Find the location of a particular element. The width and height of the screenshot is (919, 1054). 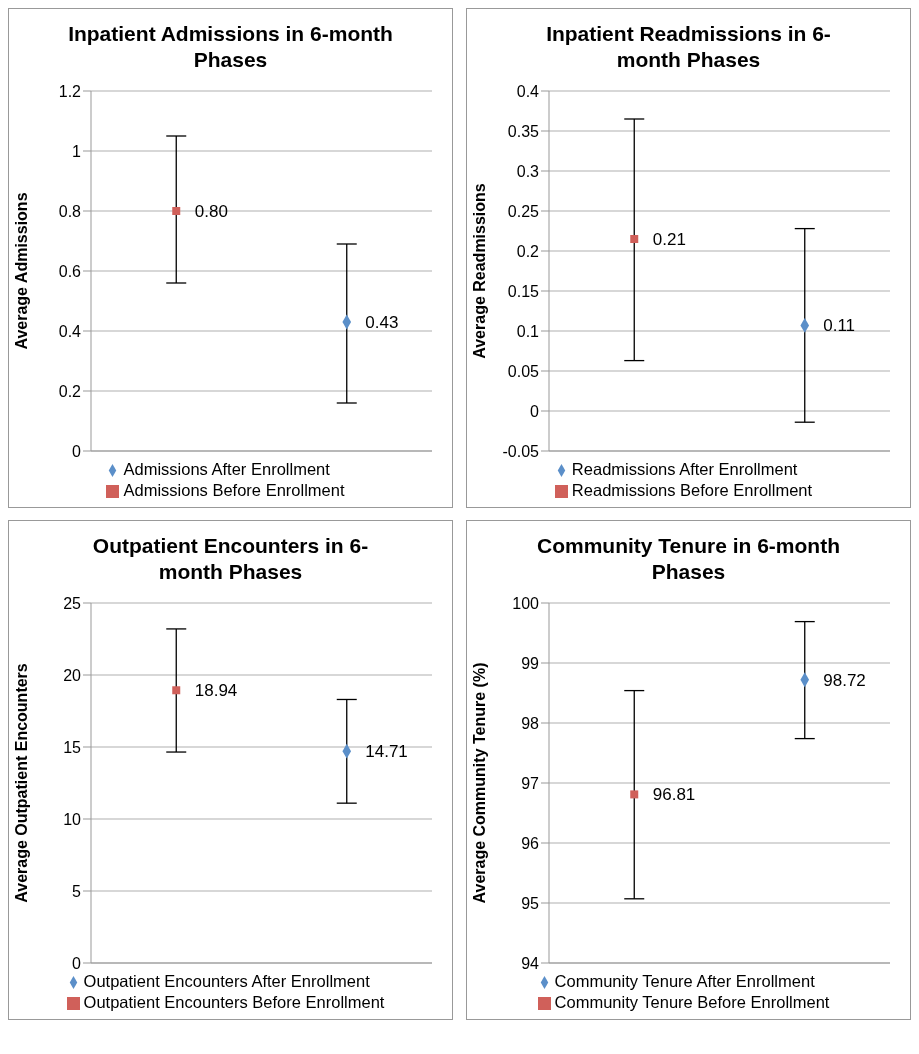

y-tick-label: 98 is located at coordinates (530, 723).